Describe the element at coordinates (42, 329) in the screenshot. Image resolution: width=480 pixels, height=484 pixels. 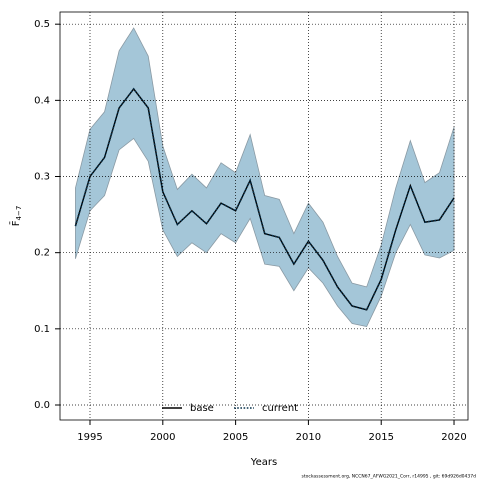
I see `y-tick-label: 0.1` at that location.